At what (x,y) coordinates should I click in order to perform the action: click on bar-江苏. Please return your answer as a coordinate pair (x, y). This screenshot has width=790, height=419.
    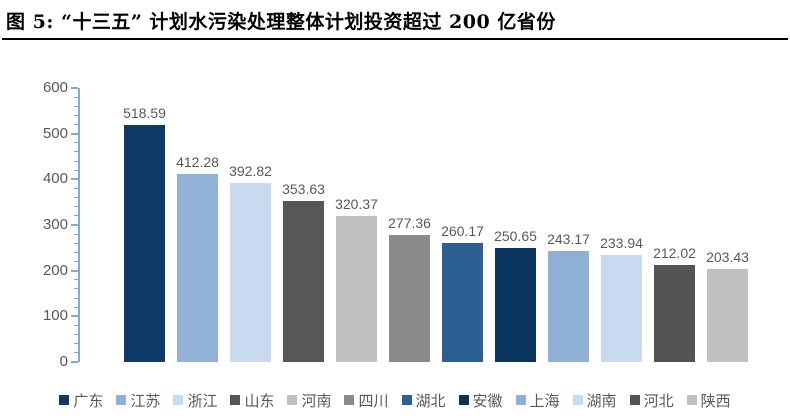
    Looking at the image, I should click on (197, 267).